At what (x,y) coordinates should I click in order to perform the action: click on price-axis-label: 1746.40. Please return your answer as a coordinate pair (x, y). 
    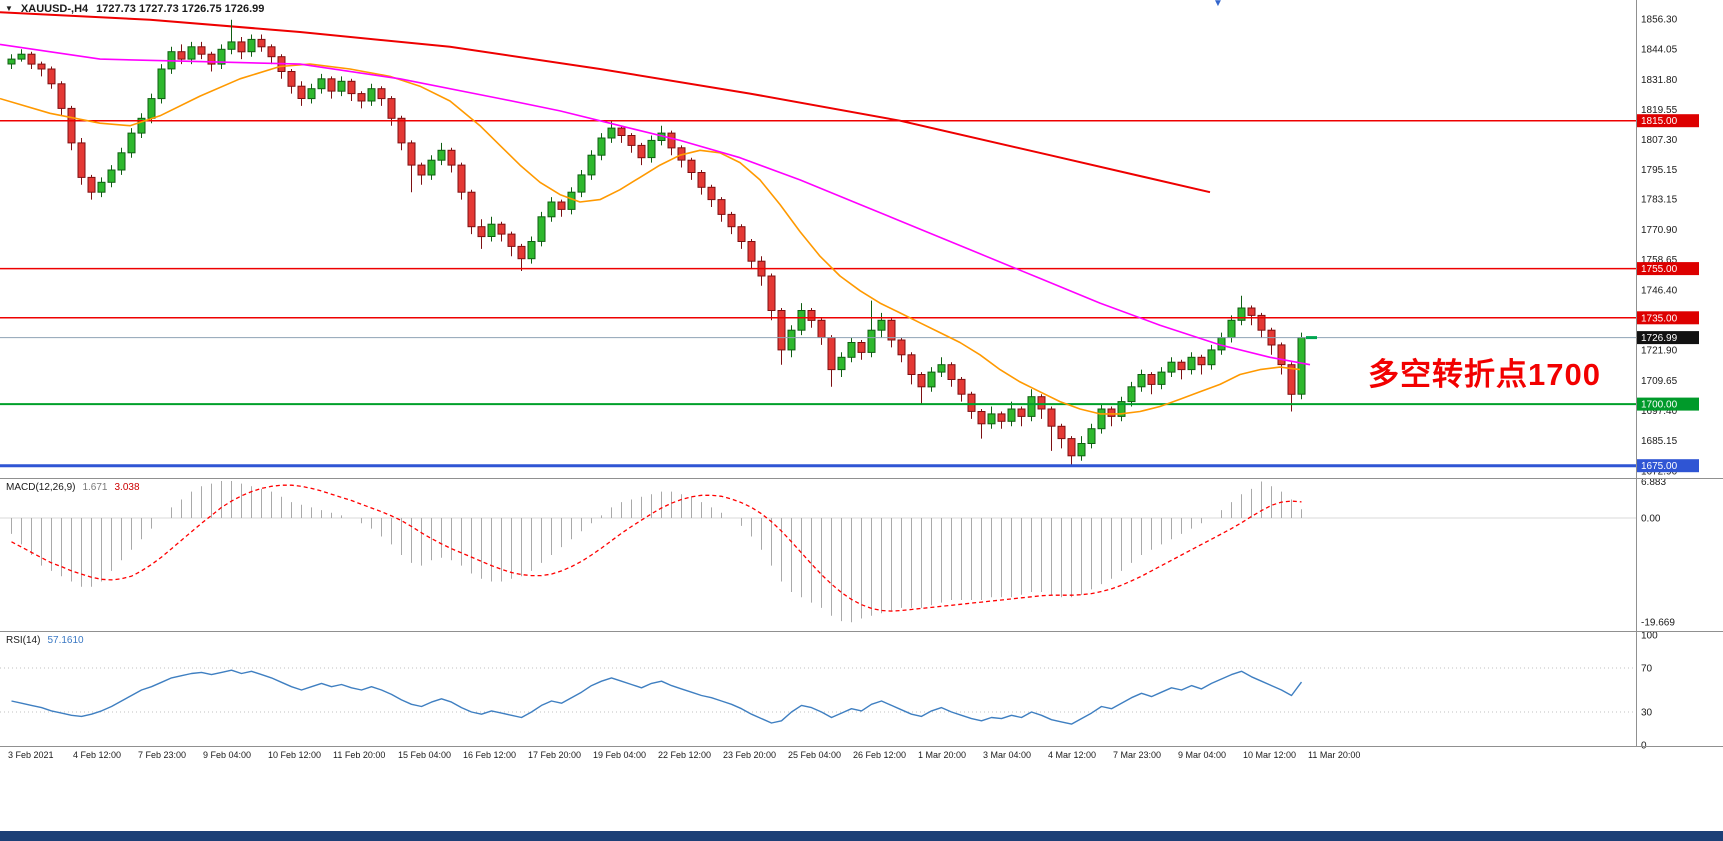
    Looking at the image, I should click on (1659, 290).